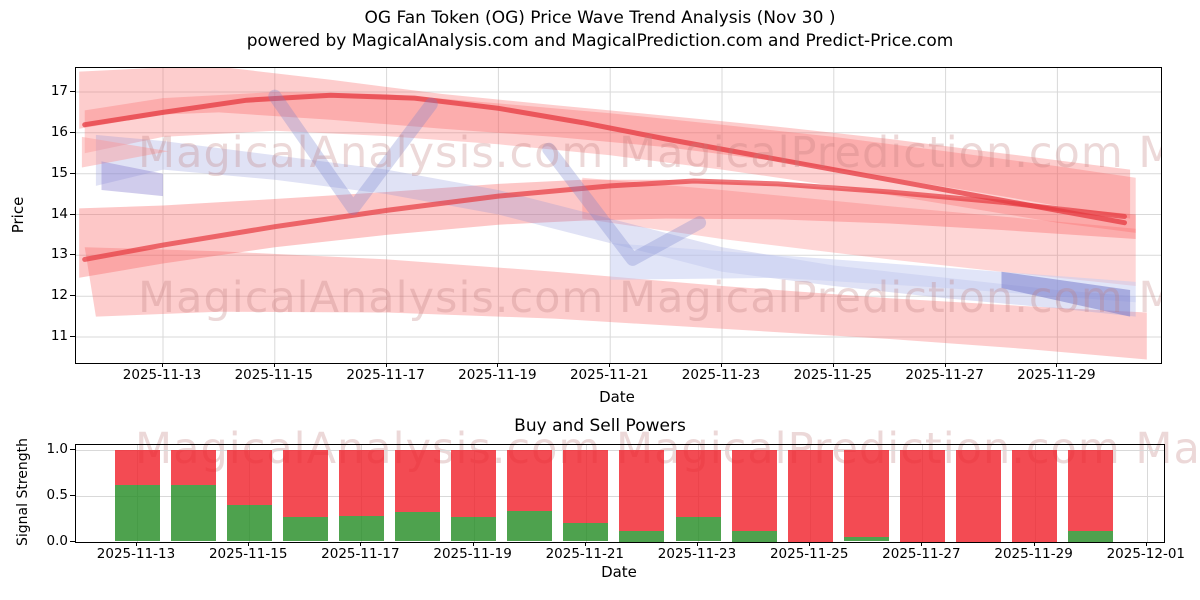  I want to click on purple-right-band, so click(1066, 294).